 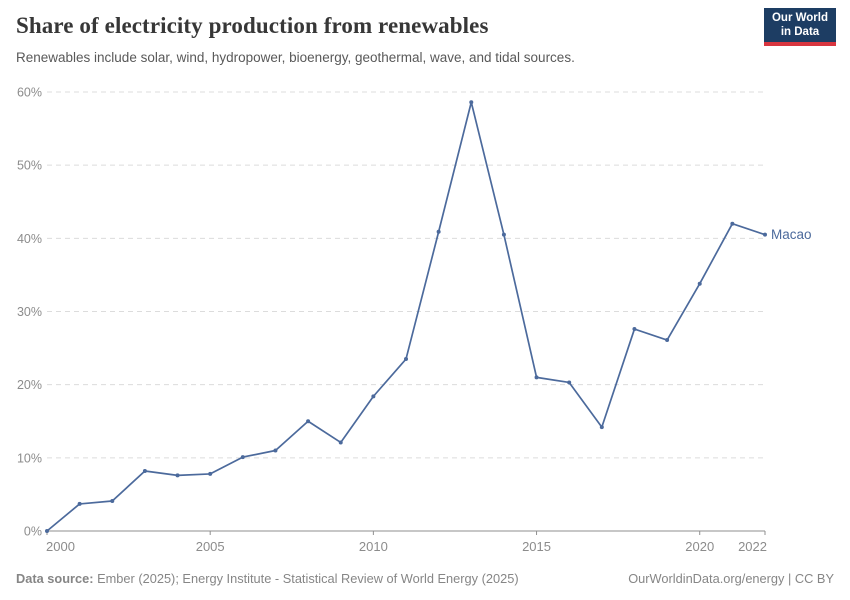 I want to click on data-point-macao-2010, so click(x=373, y=396).